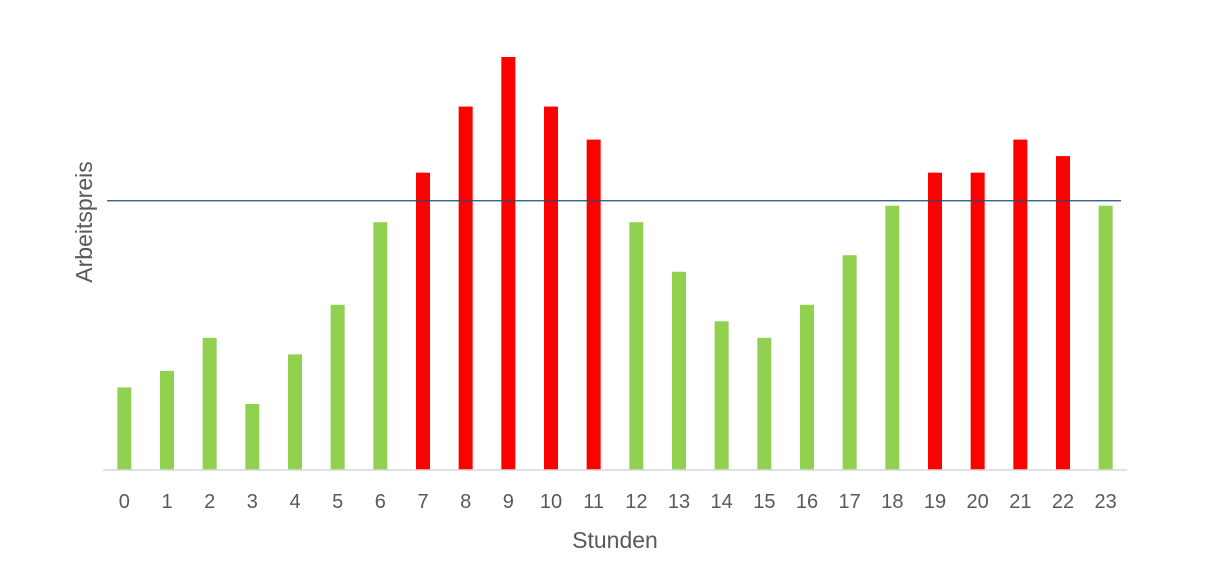  I want to click on x-tick-label-0: 0, so click(124, 502).